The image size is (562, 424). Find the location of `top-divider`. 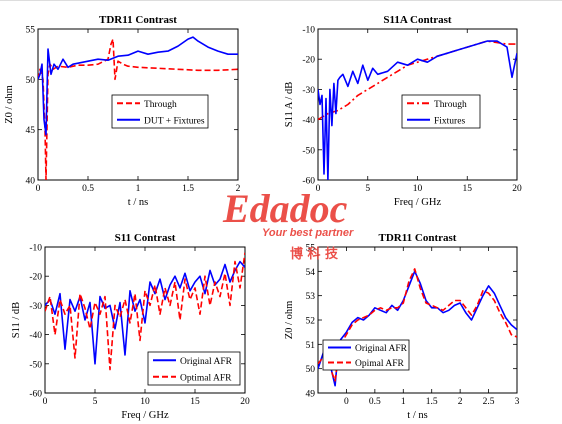

top-divider is located at coordinates (281, 0).